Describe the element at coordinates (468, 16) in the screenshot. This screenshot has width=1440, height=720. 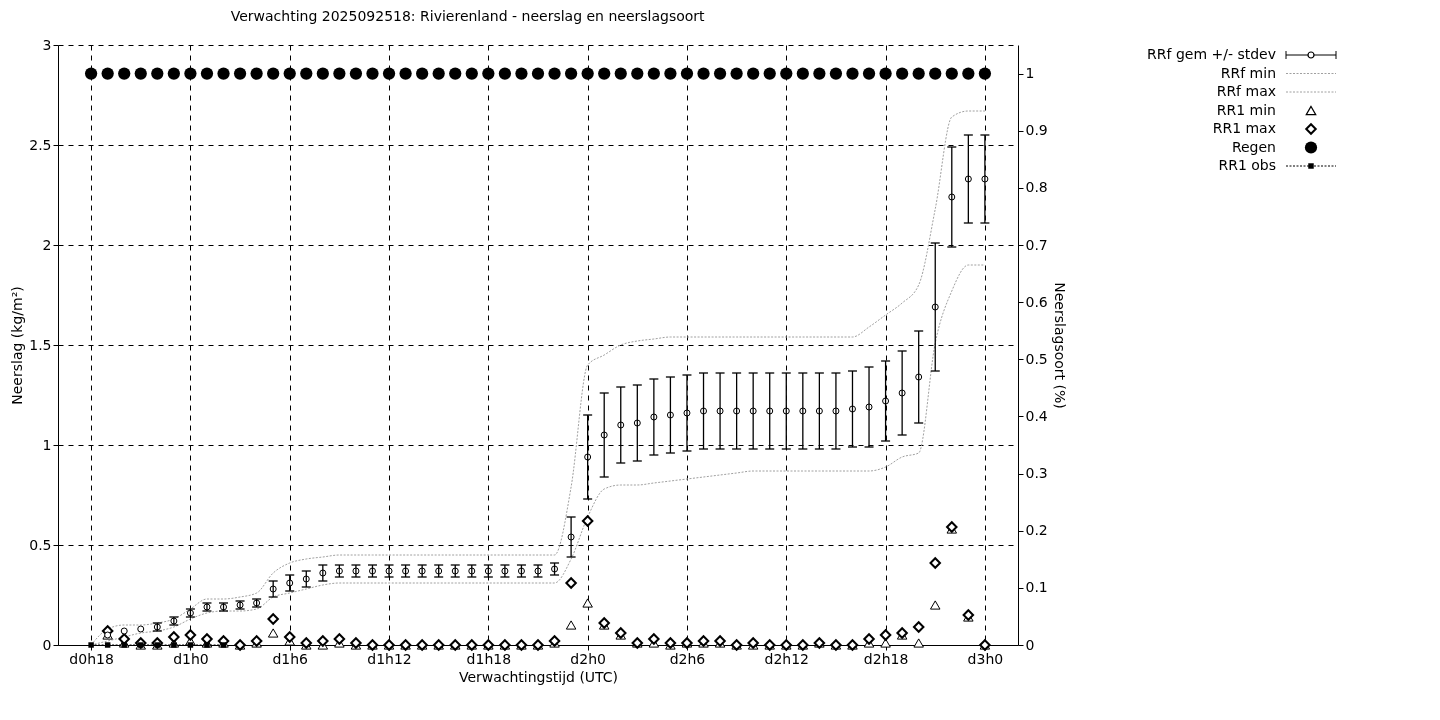
I see `chart-title: Verwachting 2025092518: Rivierenland - neerslag en neerslagsoort` at that location.